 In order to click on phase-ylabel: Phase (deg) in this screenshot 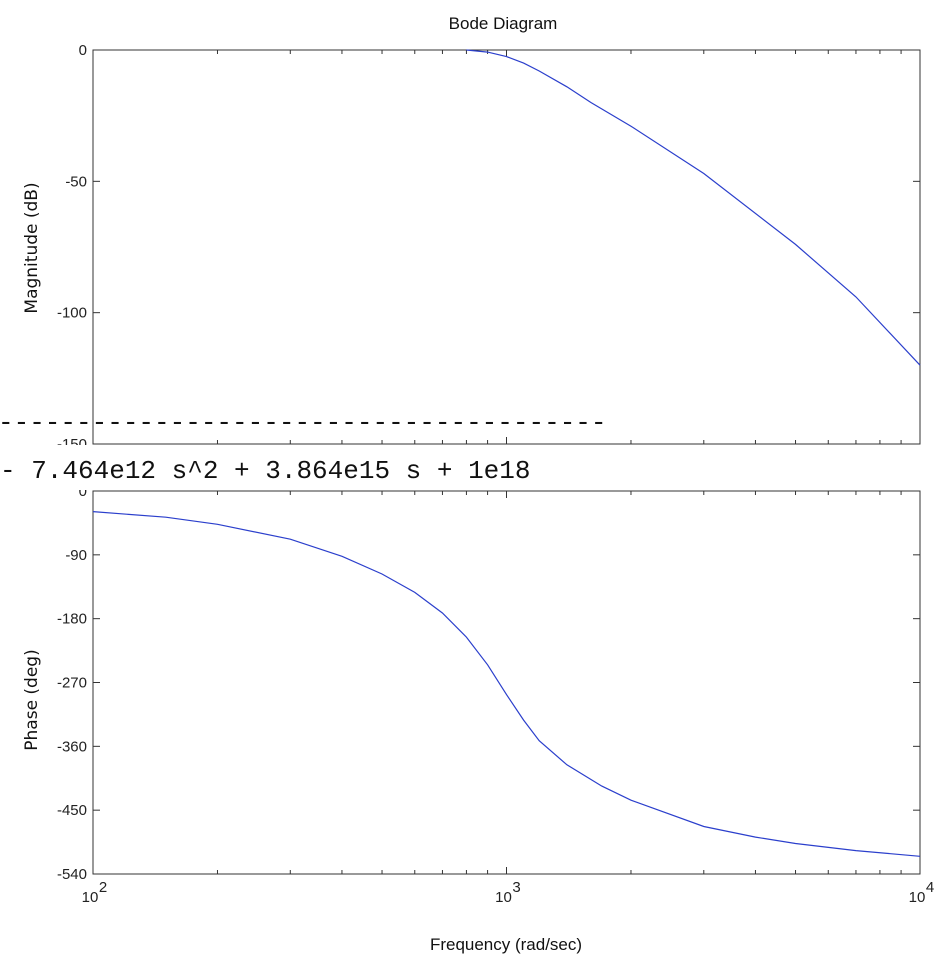, I will do `click(32, 699)`.